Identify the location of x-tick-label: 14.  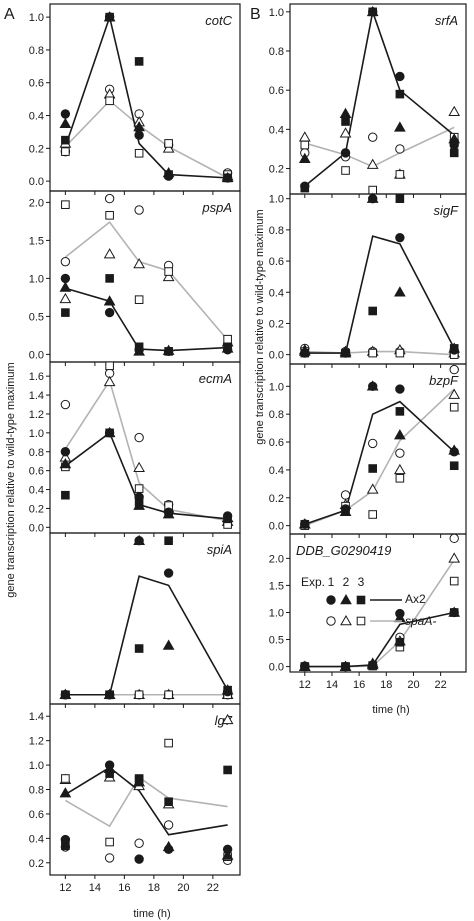
(95, 888).